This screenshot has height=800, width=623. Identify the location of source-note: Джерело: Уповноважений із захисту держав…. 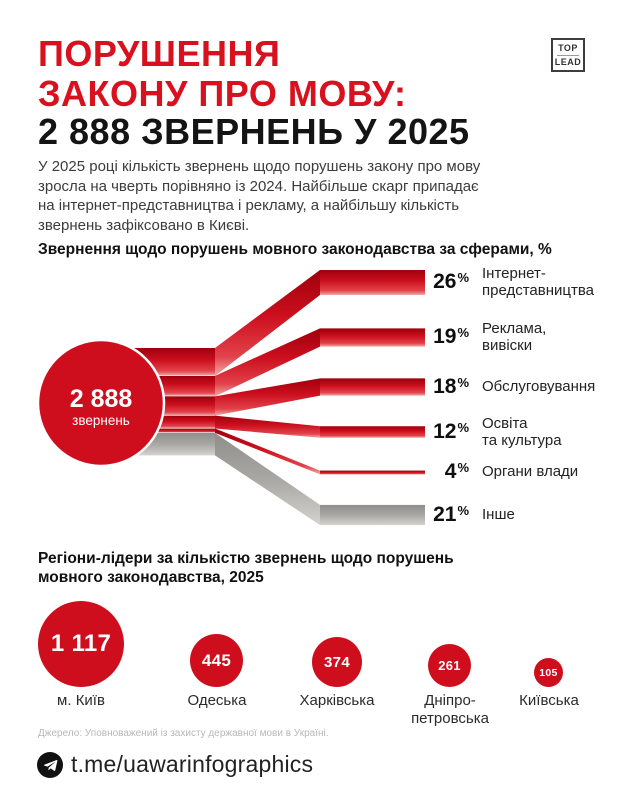
(183, 733).